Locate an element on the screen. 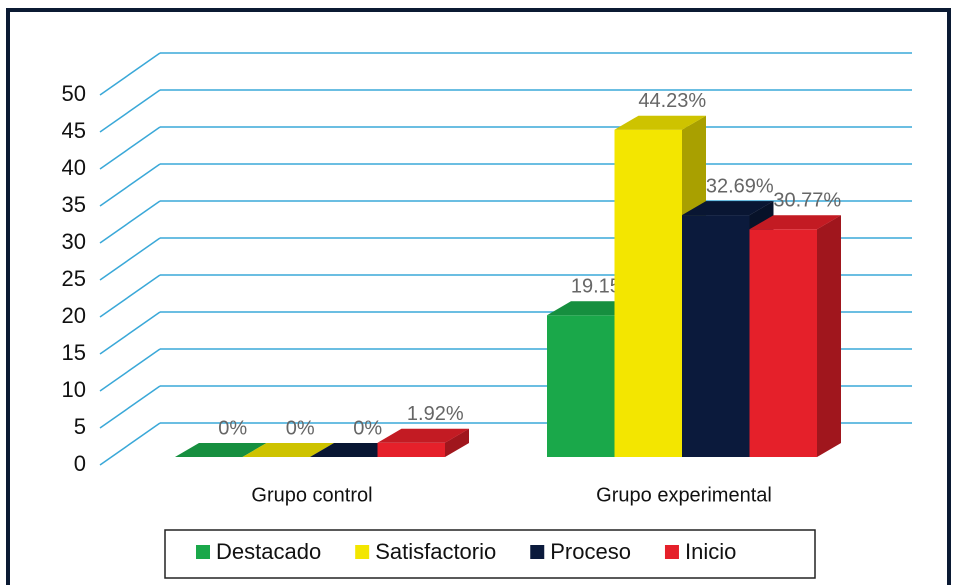 Image resolution: width=954 pixels, height=585 pixels. y-tick-label: 50 is located at coordinates (74, 93).